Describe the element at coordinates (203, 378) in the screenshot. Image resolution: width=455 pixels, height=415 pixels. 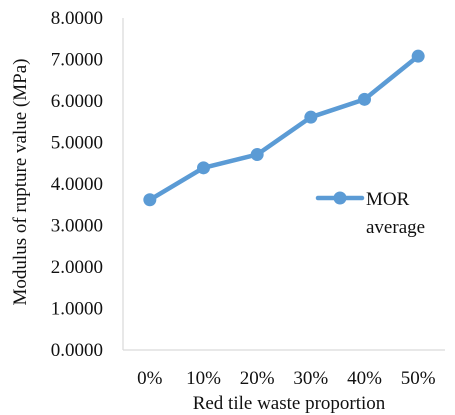
I see `x-tick-label: 10%` at that location.